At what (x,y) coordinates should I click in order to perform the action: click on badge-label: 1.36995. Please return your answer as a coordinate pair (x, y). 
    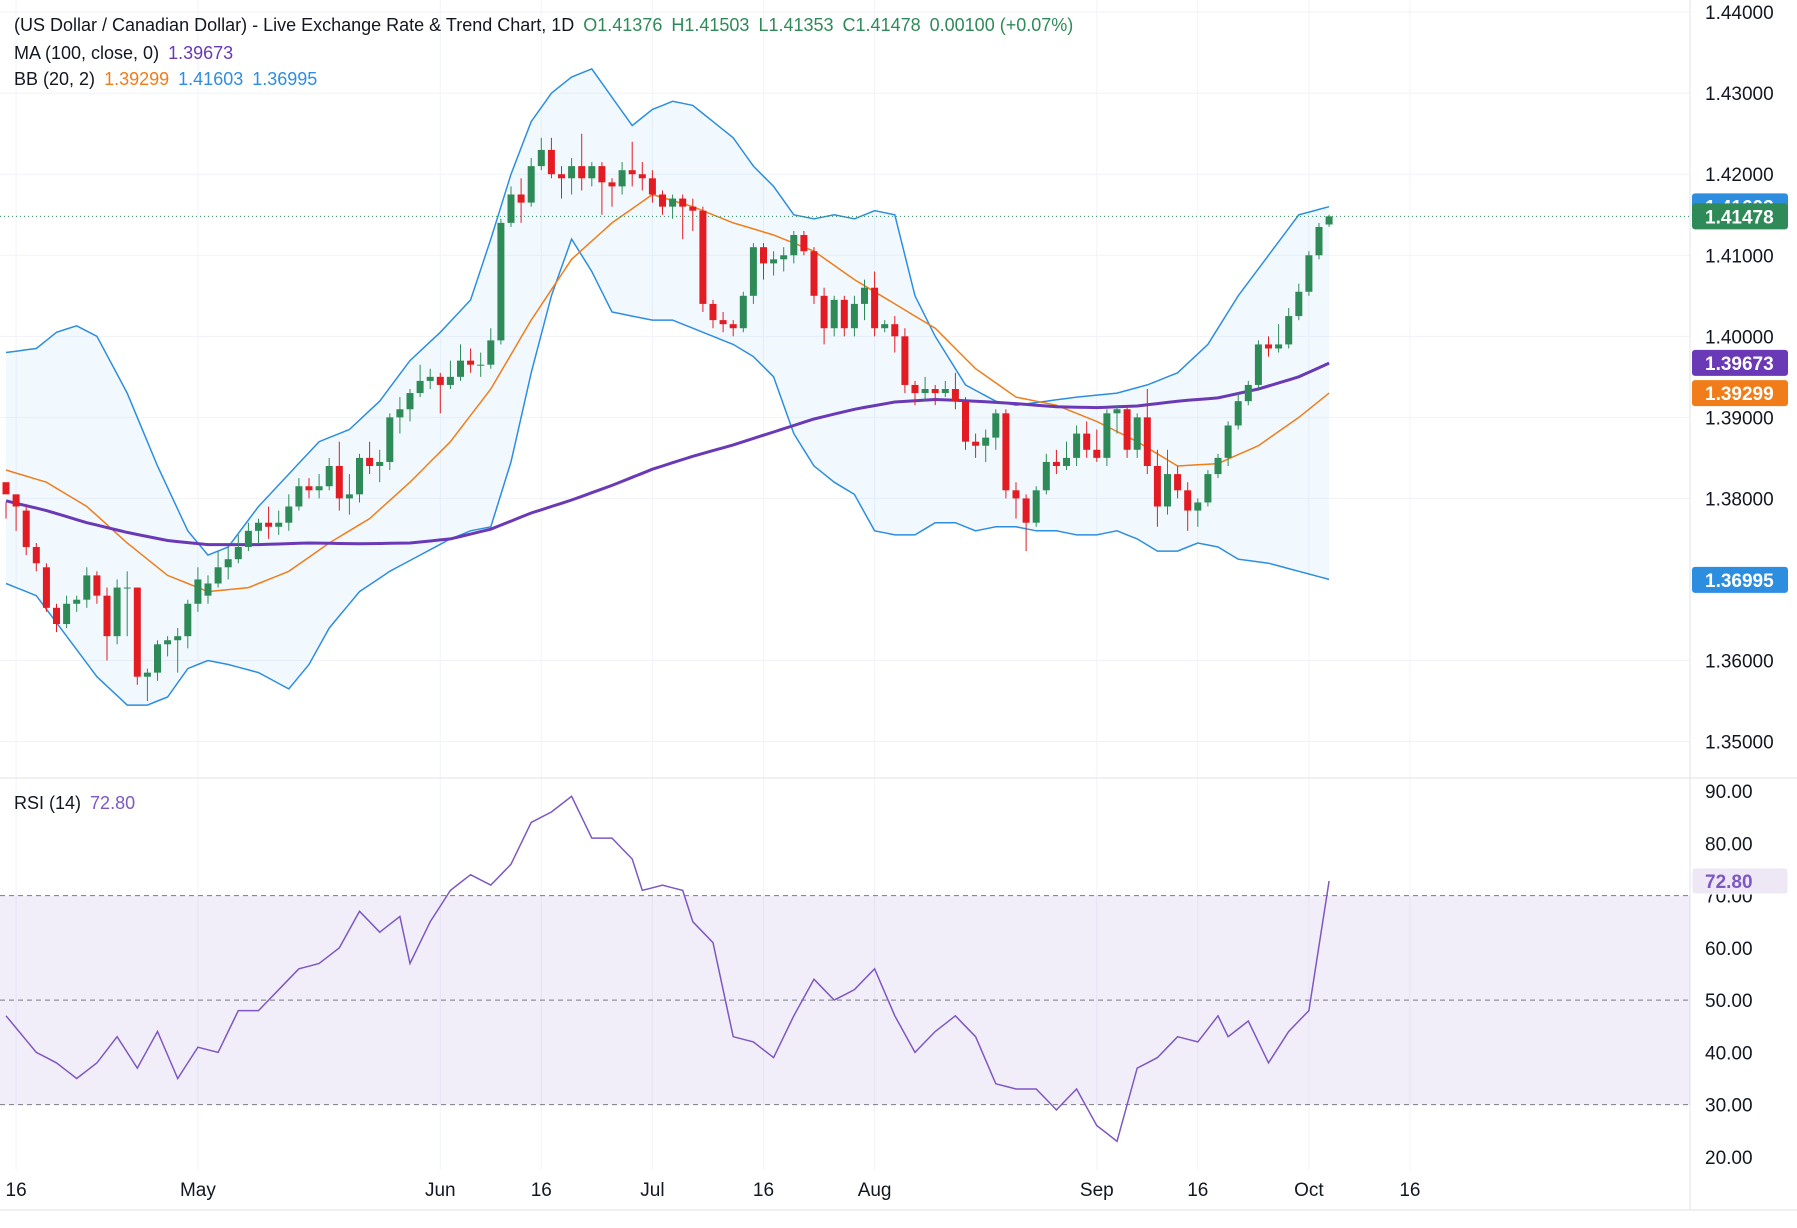
    Looking at the image, I should click on (1739, 581).